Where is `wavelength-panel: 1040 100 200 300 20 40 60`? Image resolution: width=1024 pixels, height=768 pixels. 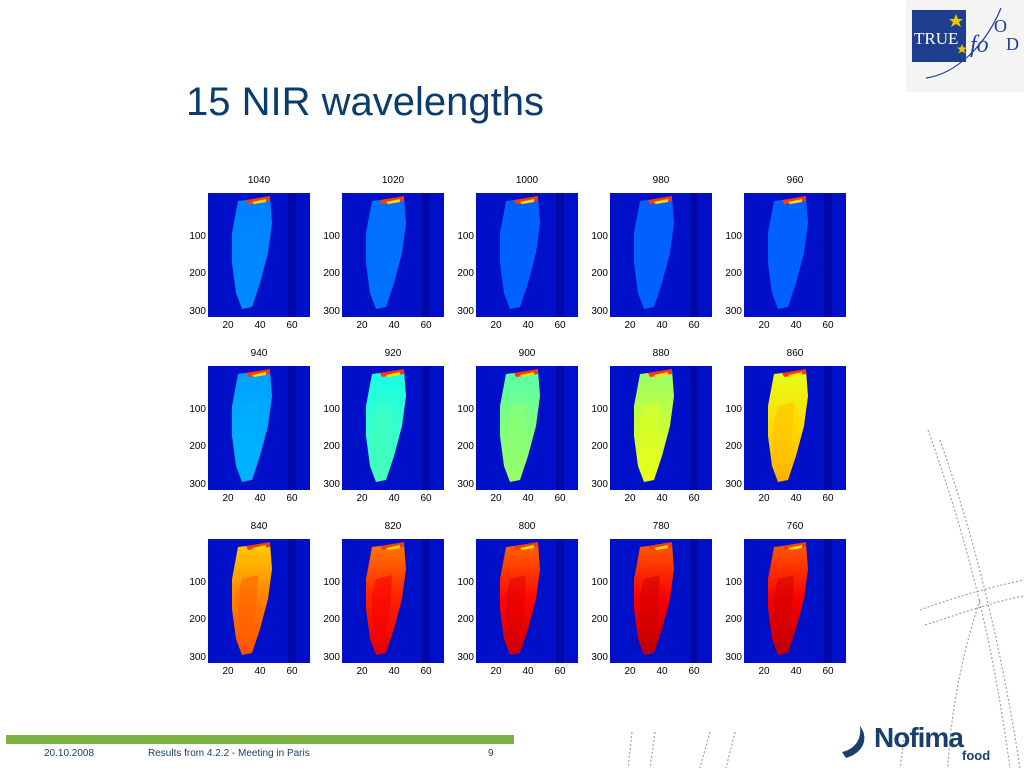
wavelength-panel: 1040 100 200 300 20 40 60 is located at coordinates (247, 255).